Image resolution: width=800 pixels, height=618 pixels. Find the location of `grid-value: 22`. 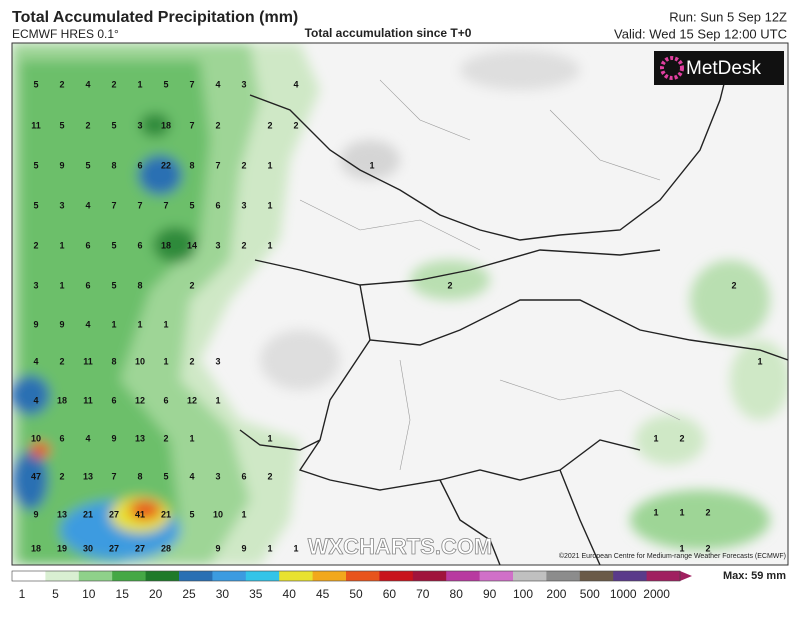

grid-value: 22 is located at coordinates (166, 165).